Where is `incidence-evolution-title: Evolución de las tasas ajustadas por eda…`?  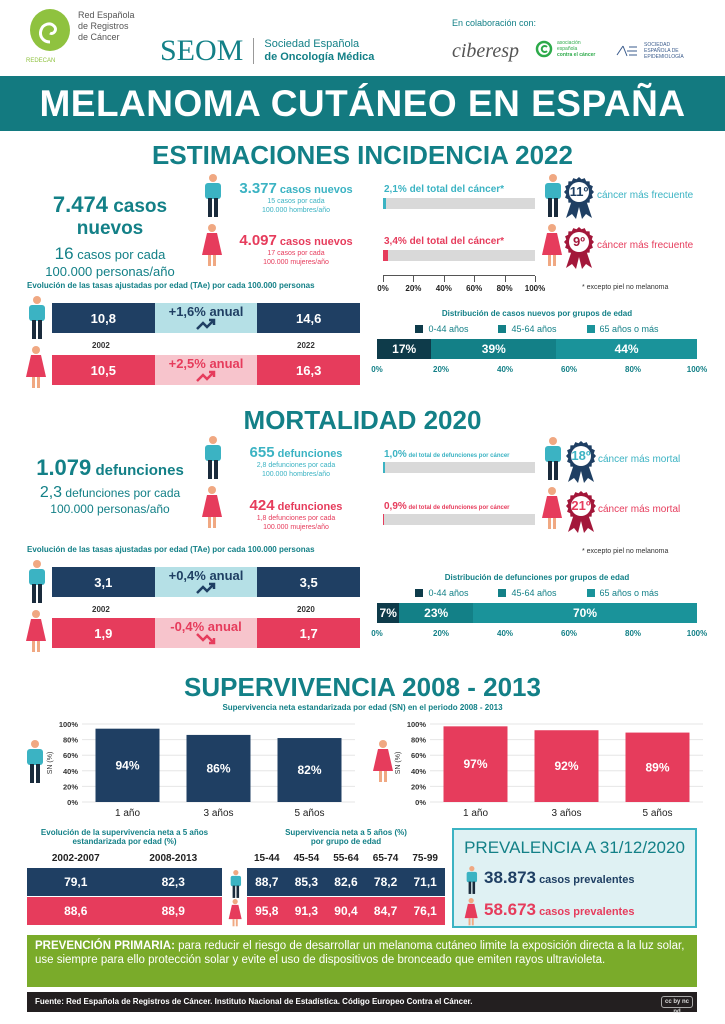
incidence-evolution-title: Evolución de las tasas ajustadas por eda… is located at coordinates (171, 285).